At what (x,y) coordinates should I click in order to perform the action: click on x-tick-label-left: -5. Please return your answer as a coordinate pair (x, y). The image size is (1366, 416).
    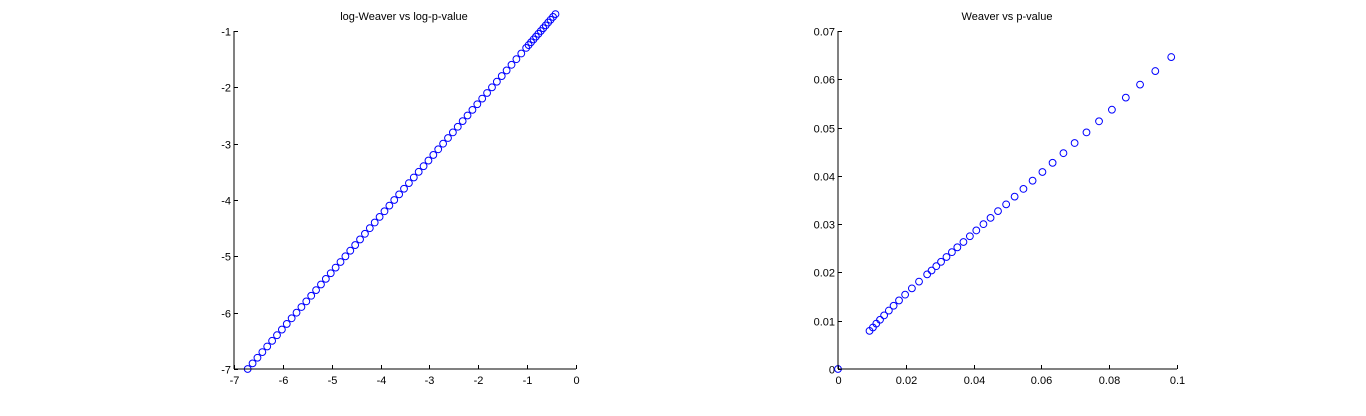
    Looking at the image, I should click on (333, 381).